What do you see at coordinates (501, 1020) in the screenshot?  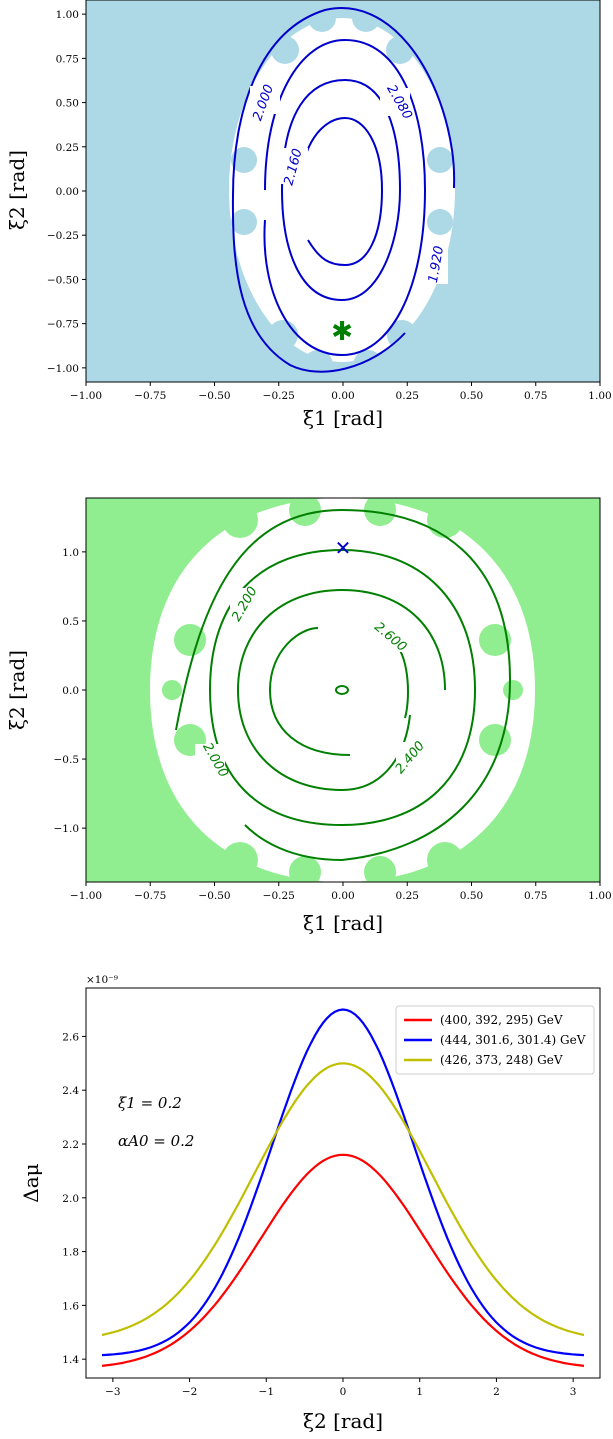 I see `legend-label: (400, 392, 295) GeV` at bounding box center [501, 1020].